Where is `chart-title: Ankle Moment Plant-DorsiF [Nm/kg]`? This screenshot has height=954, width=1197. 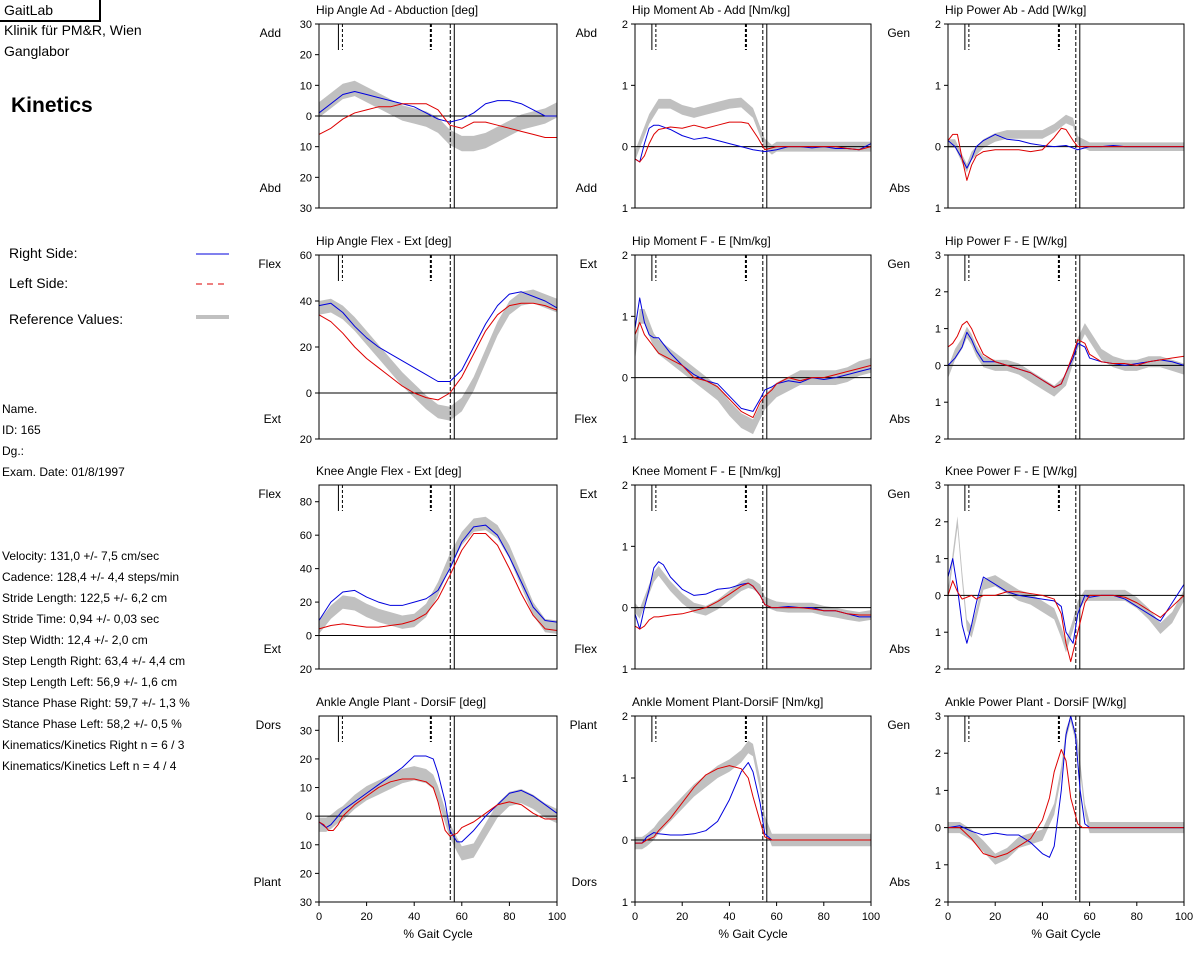
chart-title: Ankle Moment Plant-DorsiF [Nm/kg] is located at coordinates (727, 702).